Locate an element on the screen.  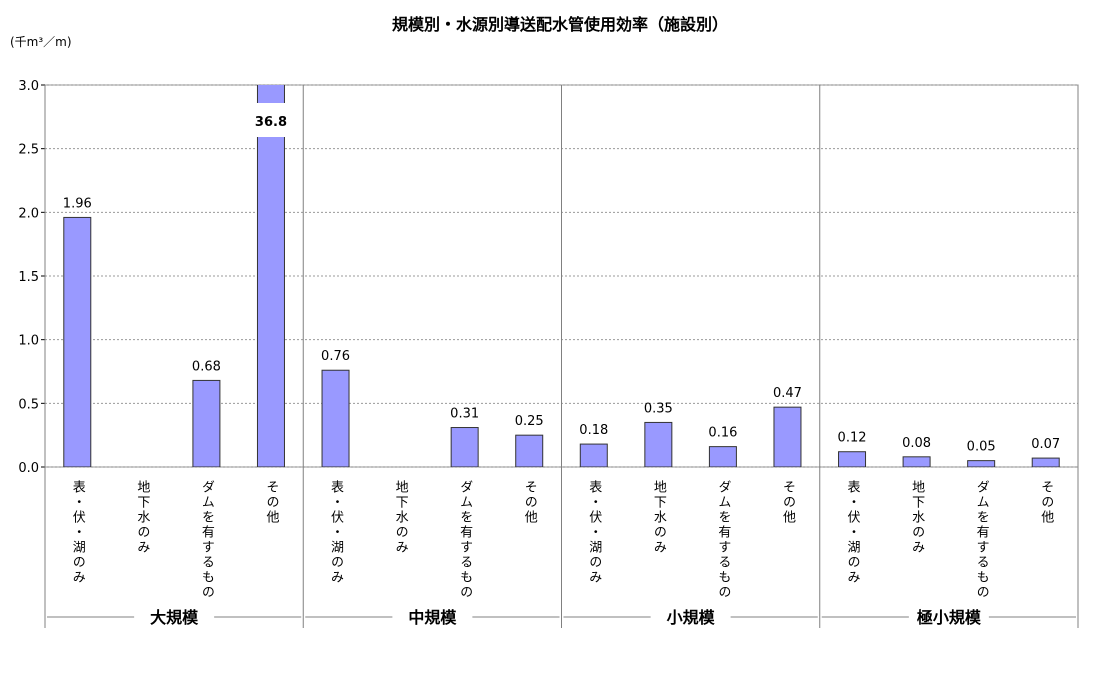
value-label: 36.8 is located at coordinates (271, 122).